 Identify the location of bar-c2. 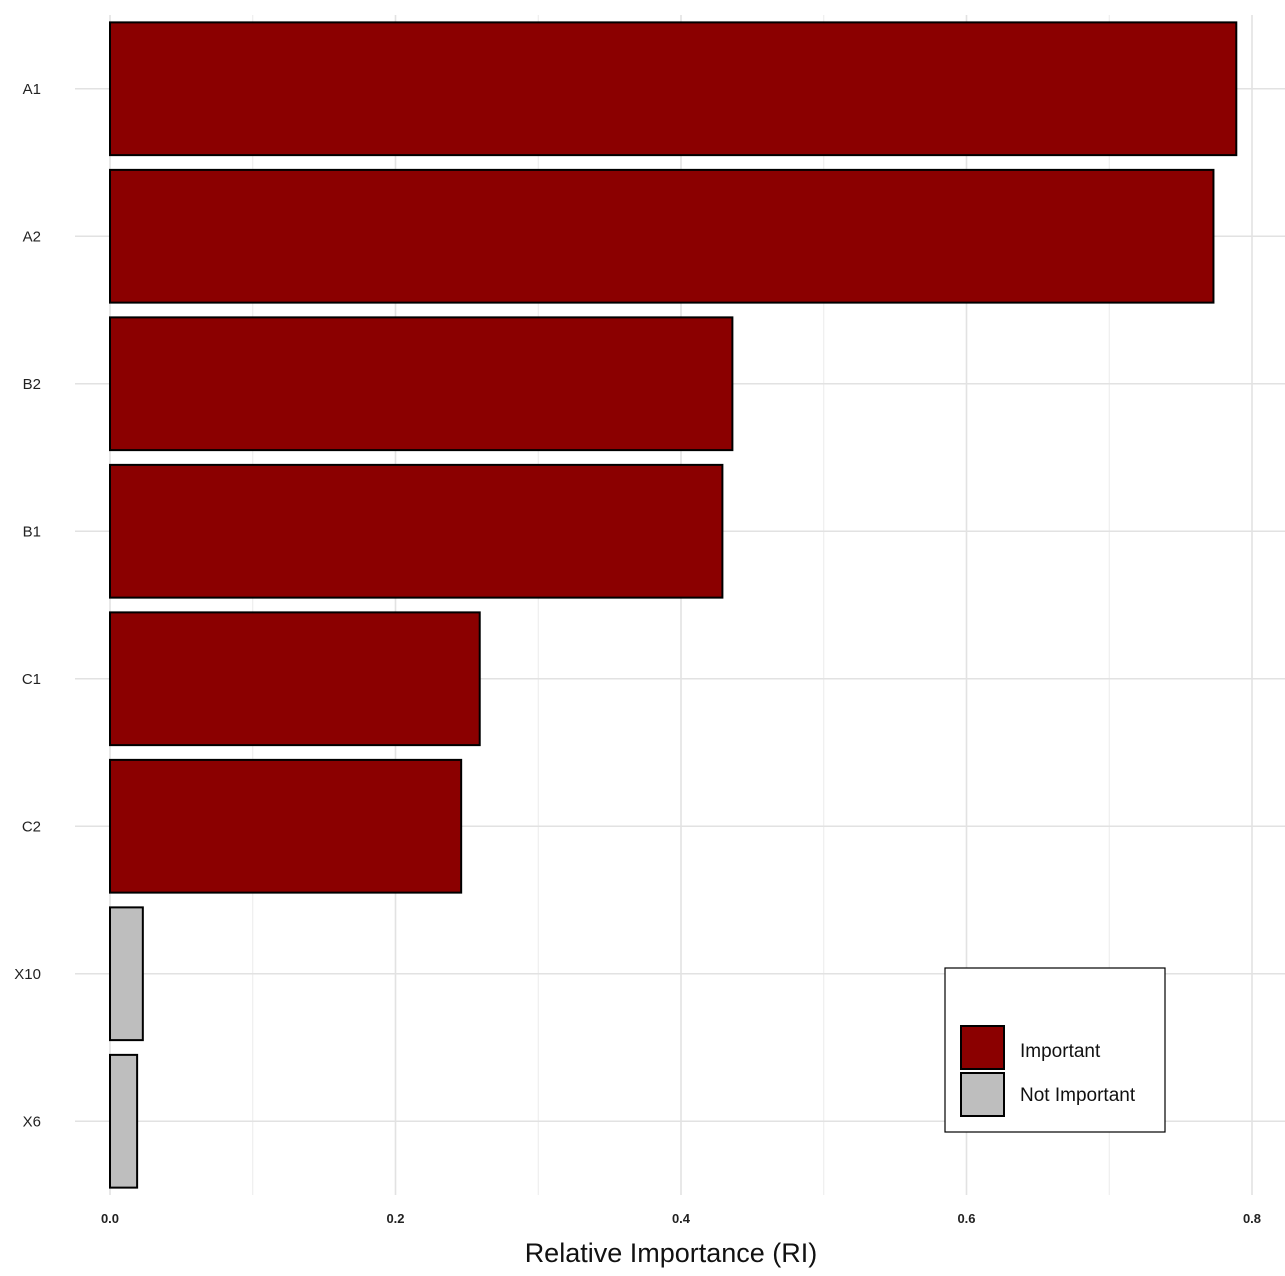
(286, 826).